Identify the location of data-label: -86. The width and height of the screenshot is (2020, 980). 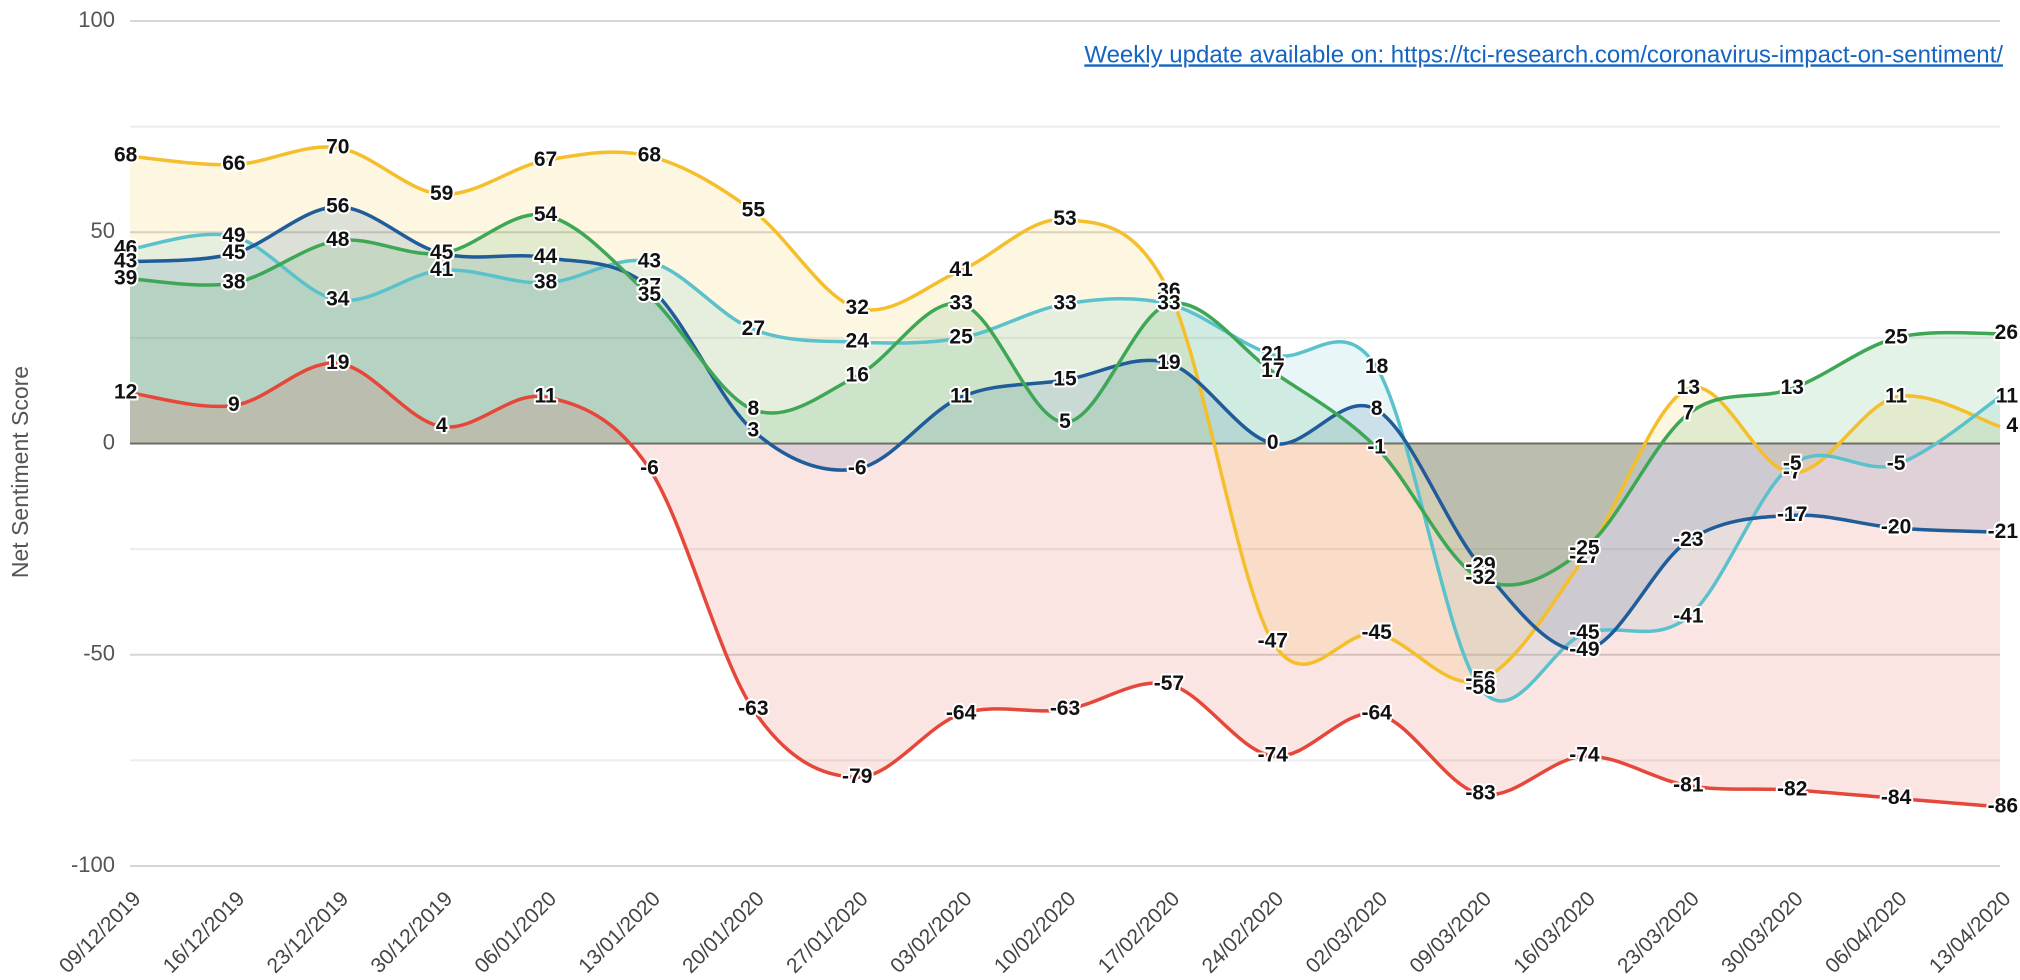
(2003, 805).